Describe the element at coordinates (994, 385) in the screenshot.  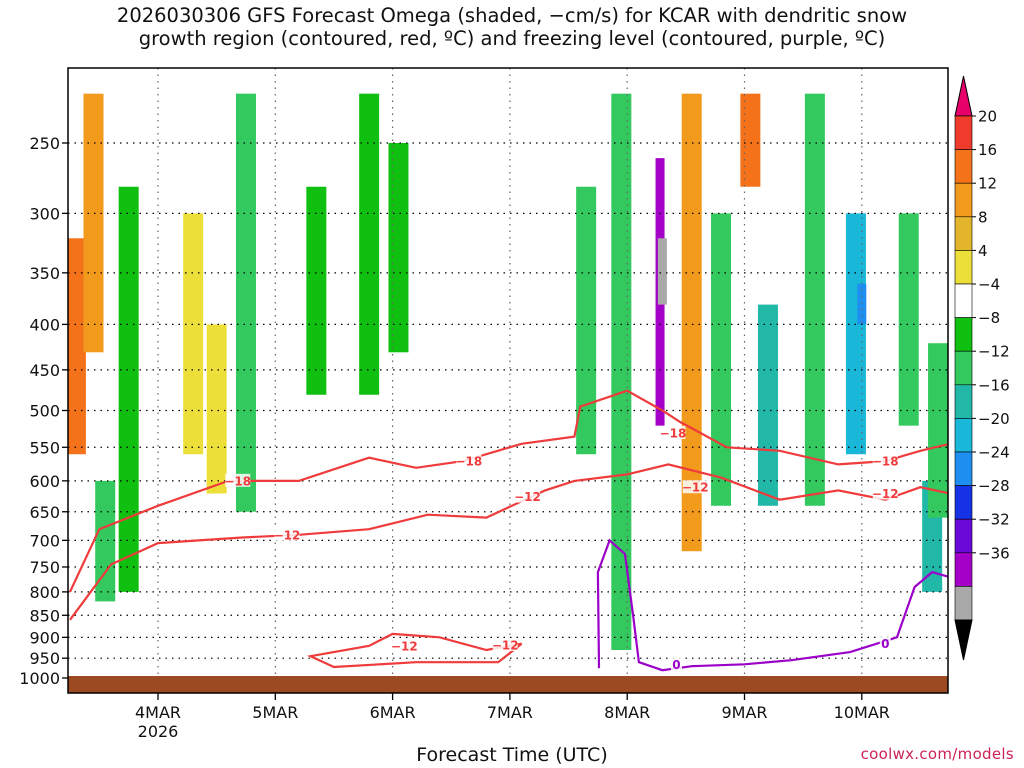
I see `colorbar-label: −16` at that location.